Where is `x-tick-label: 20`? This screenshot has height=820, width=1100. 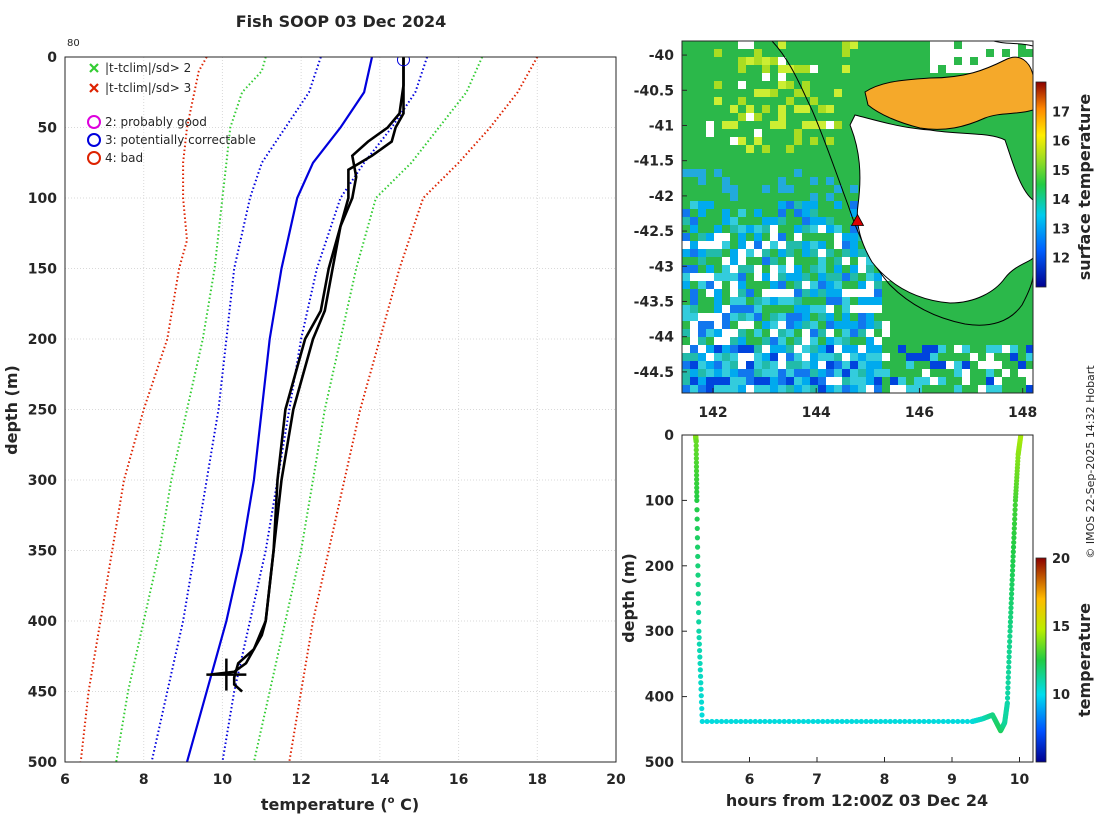 x-tick-label: 20 is located at coordinates (616, 780).